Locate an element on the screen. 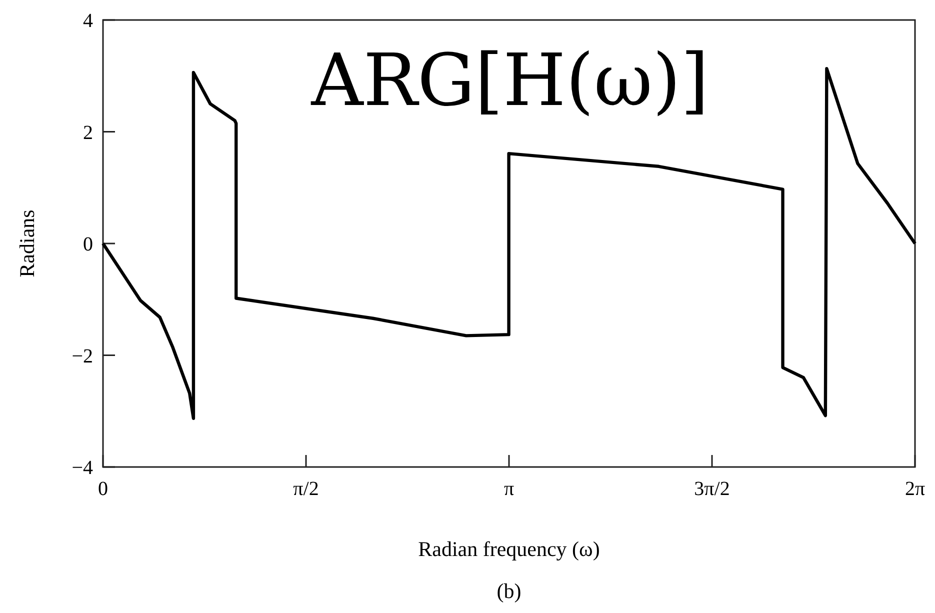  x-tick-label: 3π/2 is located at coordinates (712, 489).